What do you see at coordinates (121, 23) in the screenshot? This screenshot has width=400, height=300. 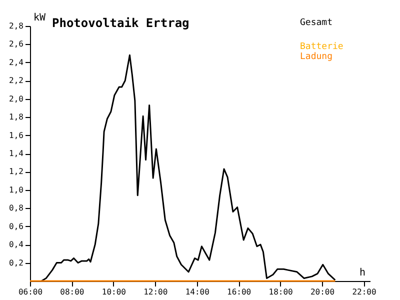 I see `chart-title: Photovoltaik Ertrag` at bounding box center [121, 23].